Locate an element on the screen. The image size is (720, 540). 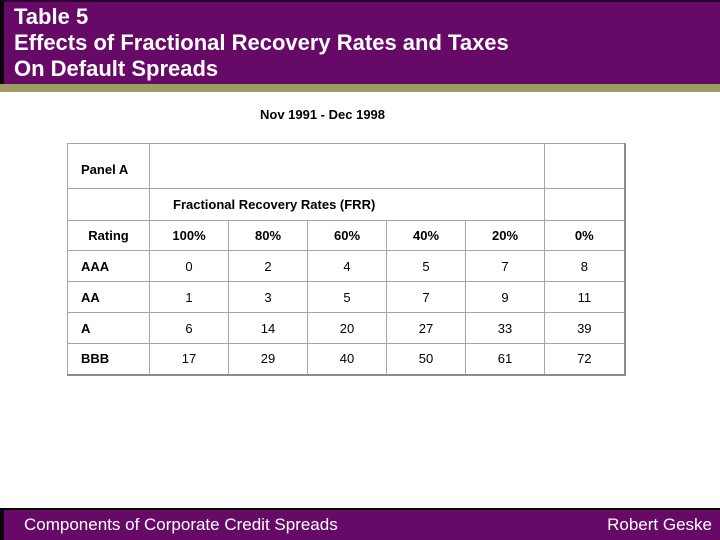
column-header-20: 20% is located at coordinates (505, 235).